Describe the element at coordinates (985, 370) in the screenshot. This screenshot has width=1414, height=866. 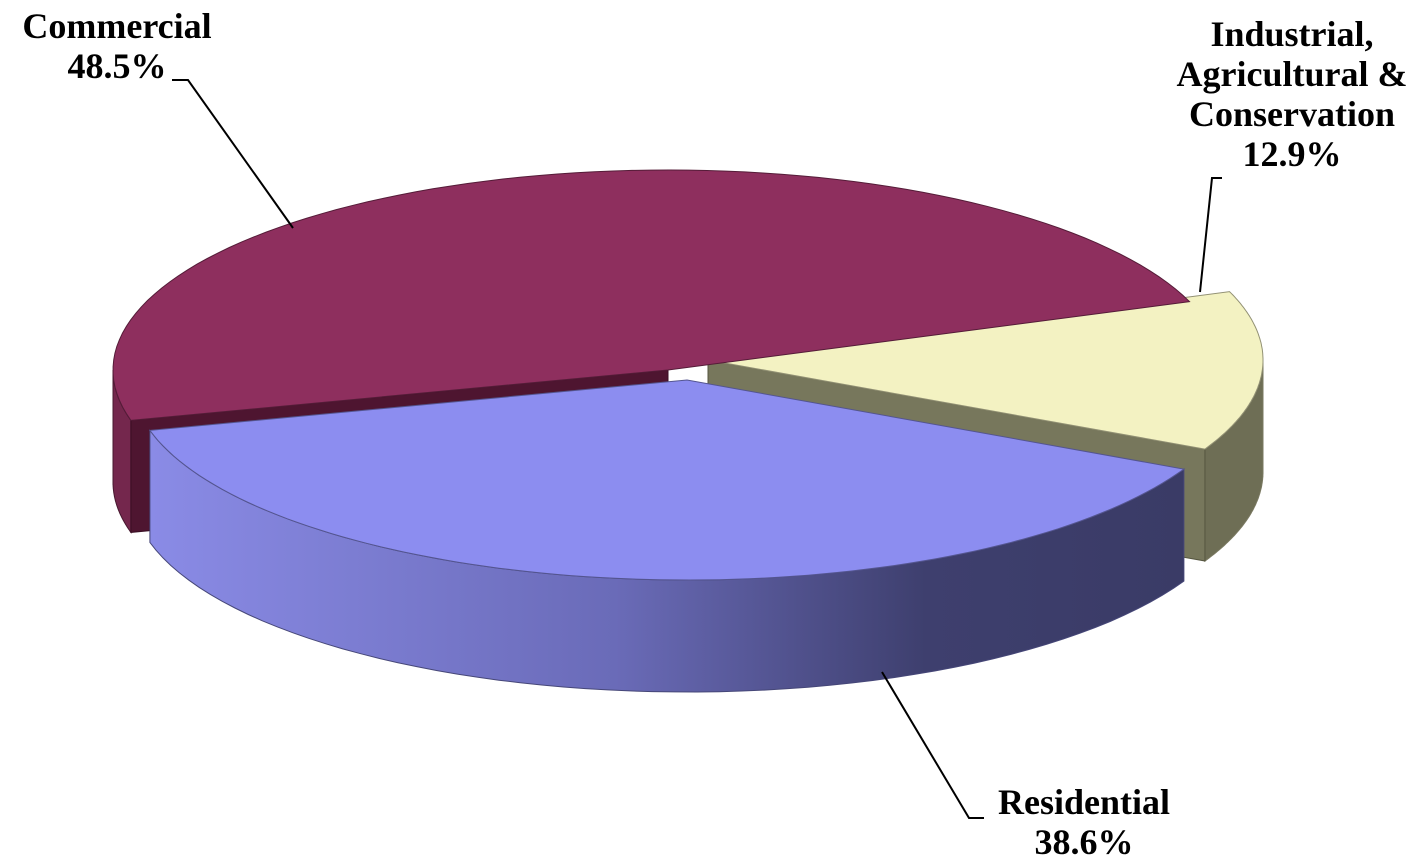
I see `slice-industrial-top` at that location.